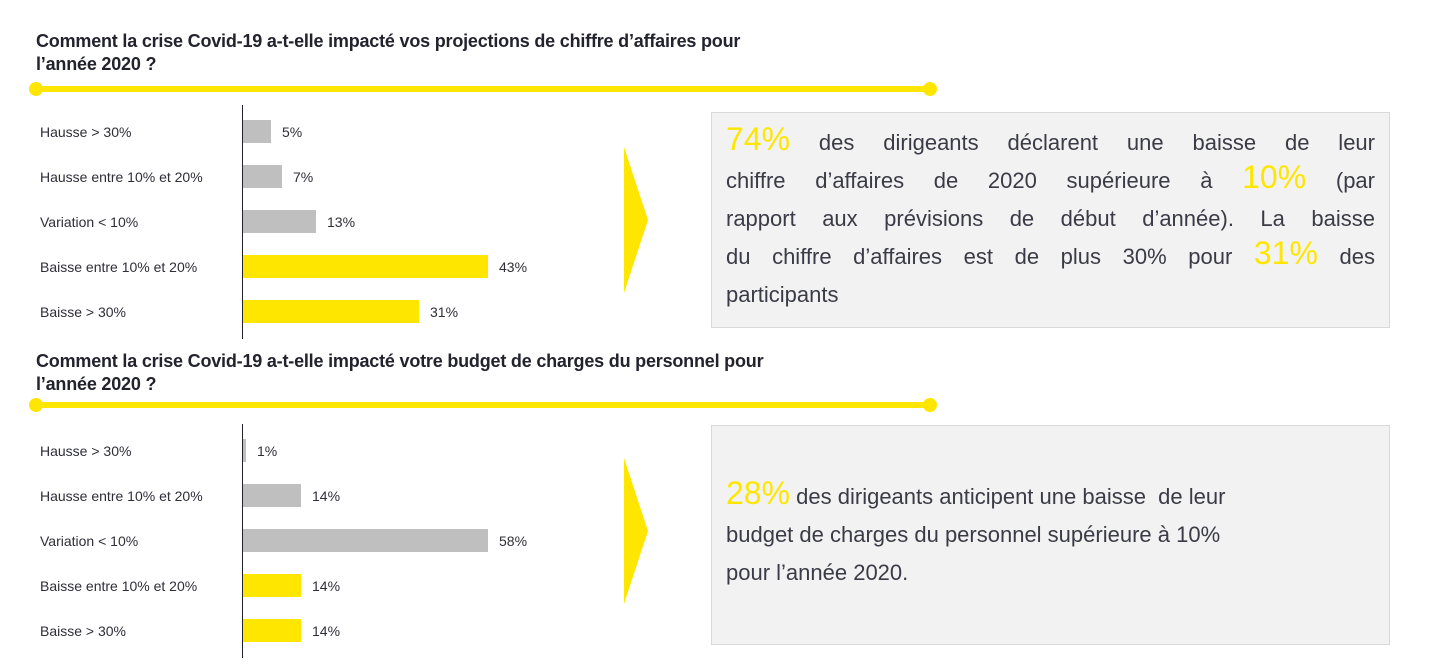  I want to click on insight-text: participants, so click(782, 294).